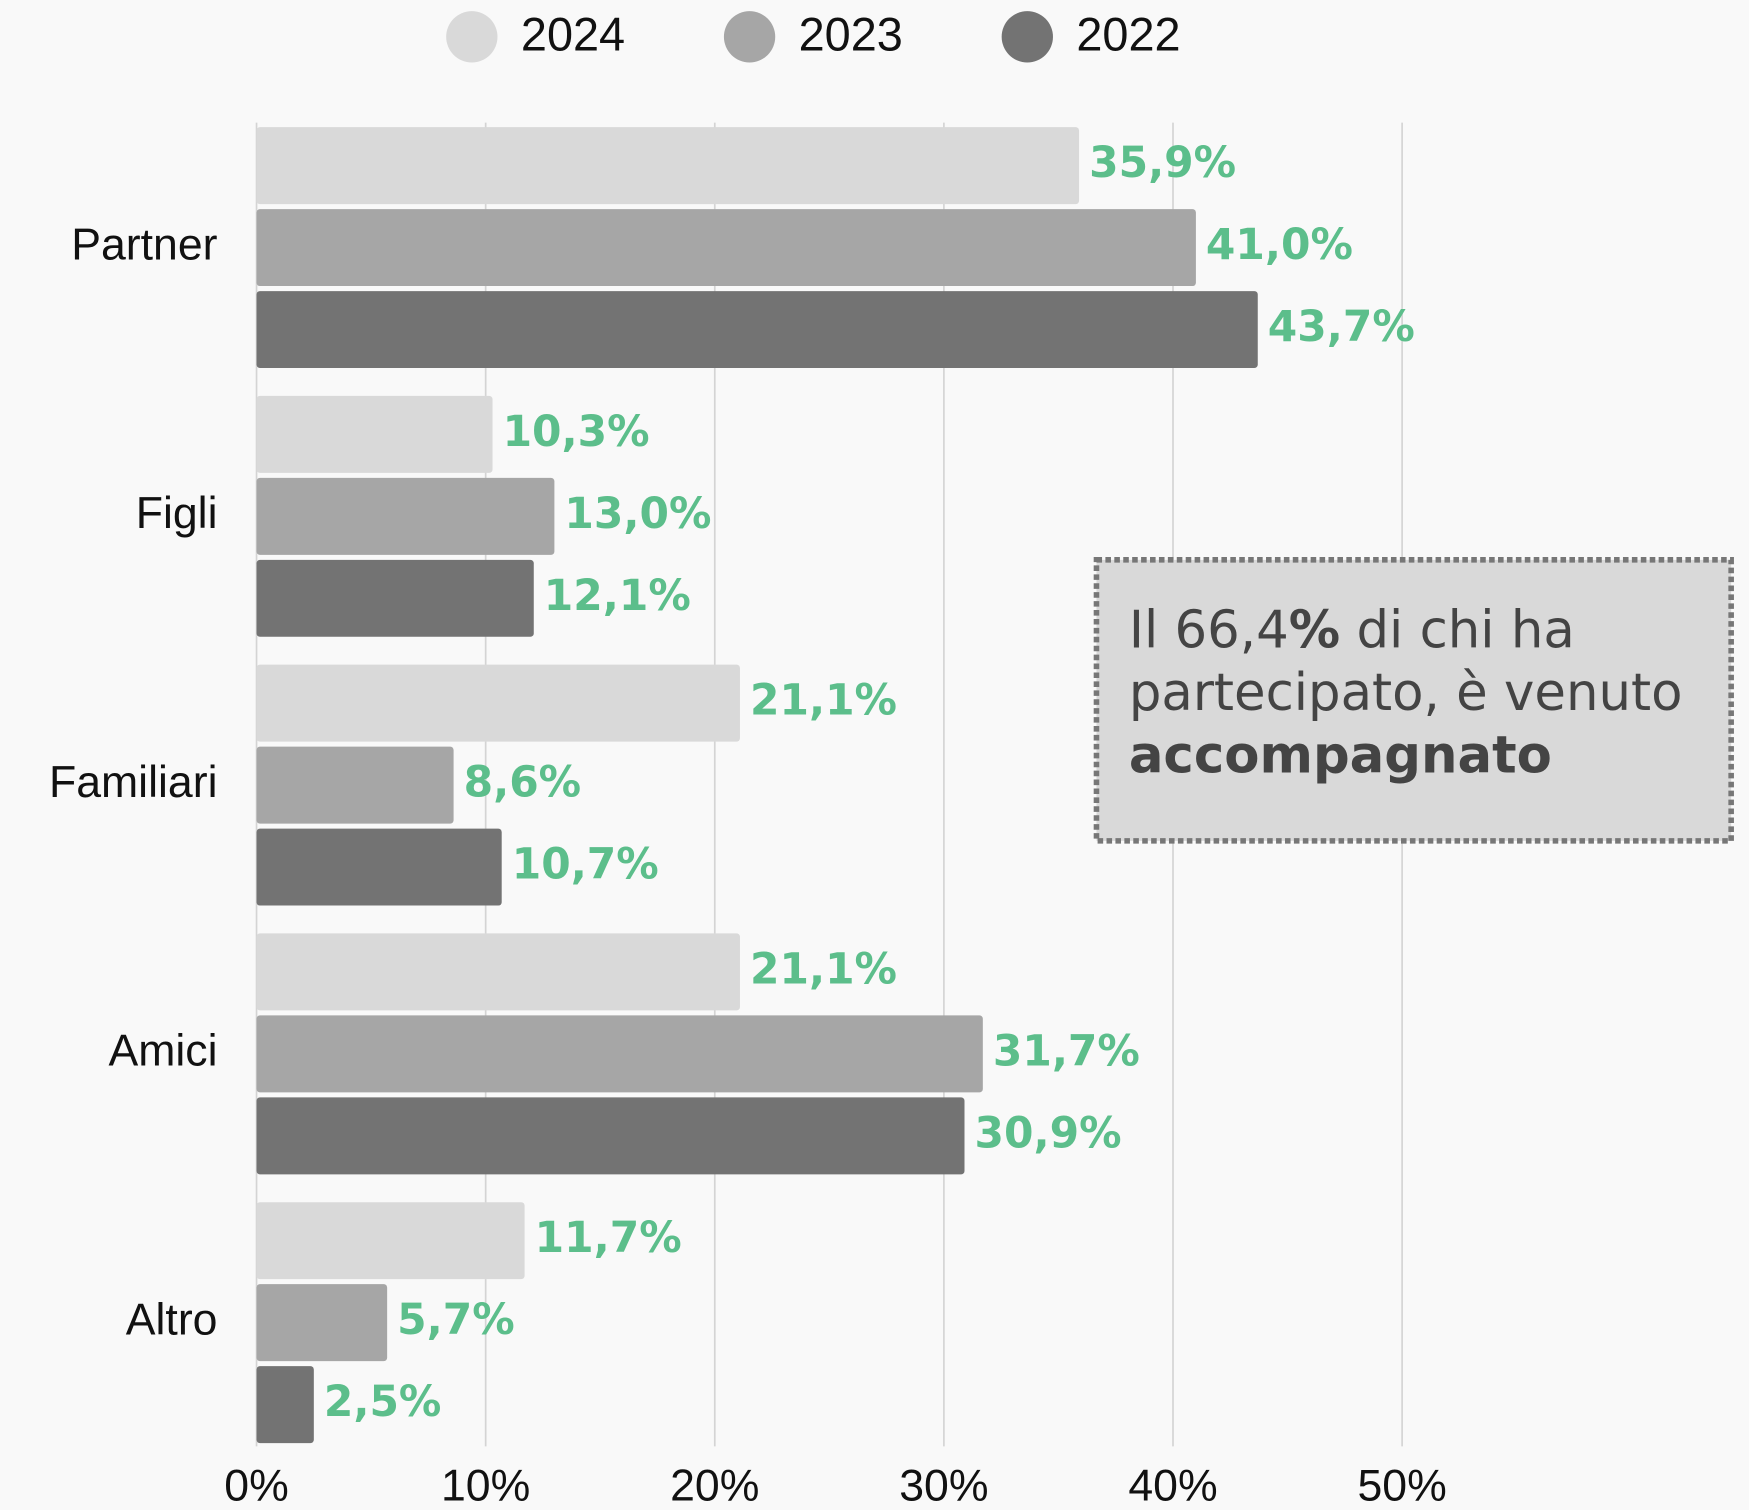 This screenshot has width=1749, height=1510. I want to click on value-label: 35,9%, so click(1162, 162).